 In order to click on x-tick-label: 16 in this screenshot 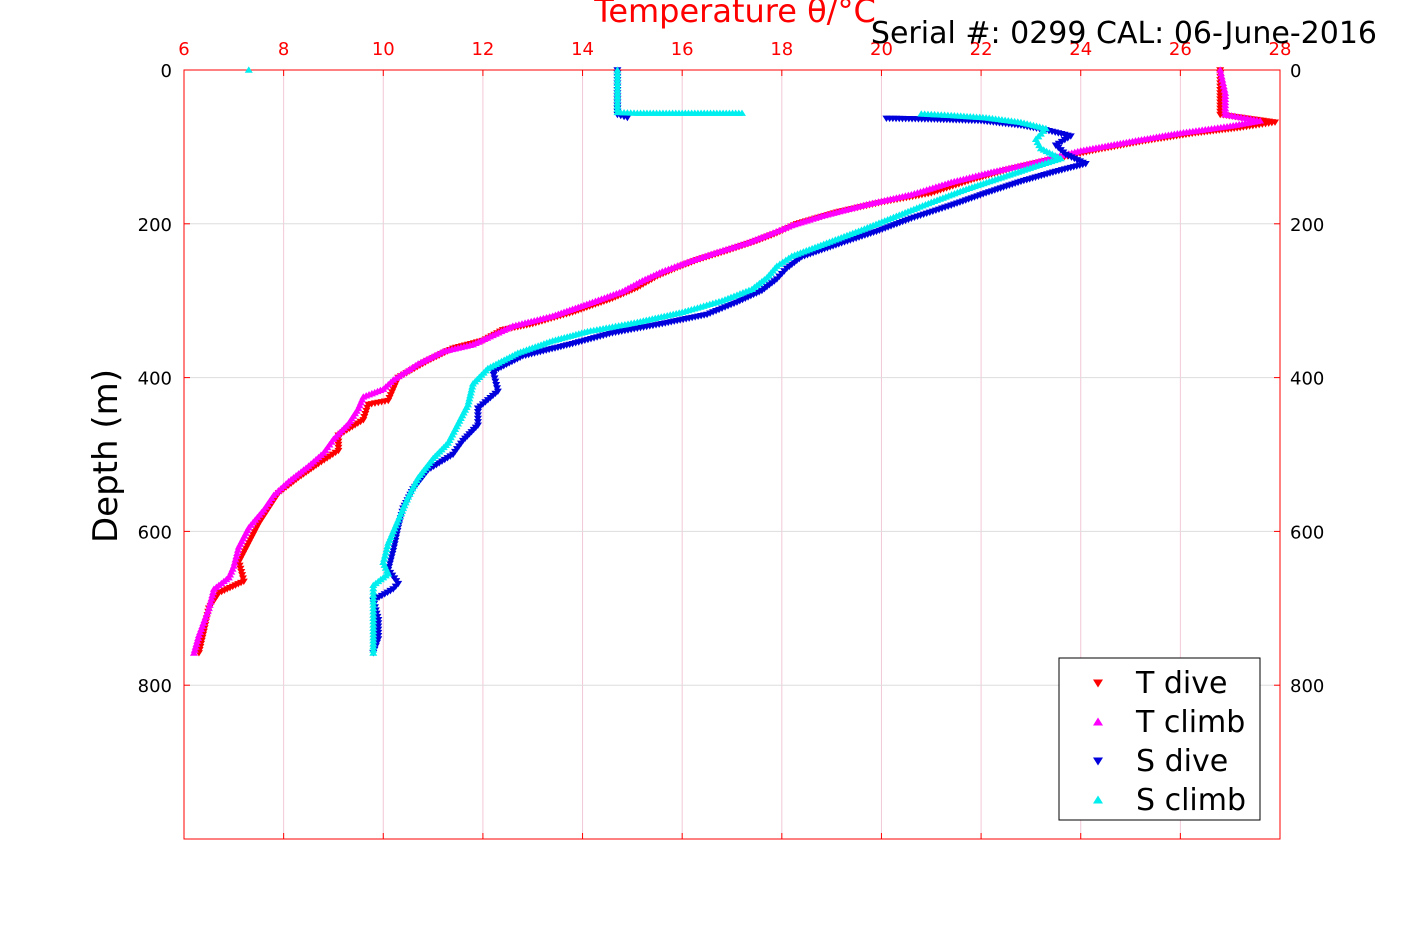, I will do `click(682, 49)`.